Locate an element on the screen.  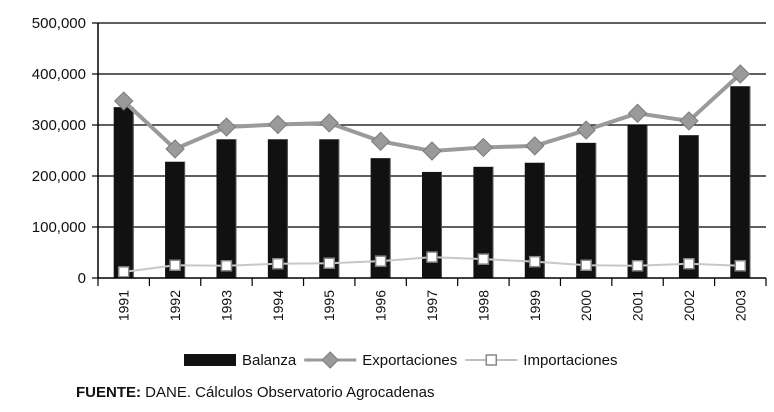
x-tick-label: 1996 is located at coordinates (381, 305).